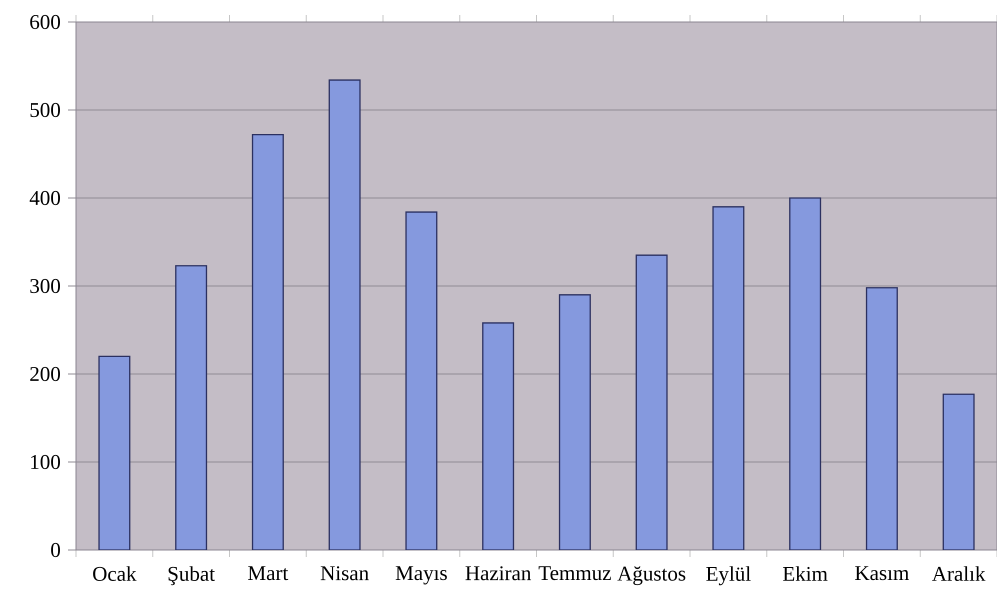 The height and width of the screenshot is (589, 997). Describe the element at coordinates (191, 576) in the screenshot. I see `x-tick-label: Şubat` at that location.